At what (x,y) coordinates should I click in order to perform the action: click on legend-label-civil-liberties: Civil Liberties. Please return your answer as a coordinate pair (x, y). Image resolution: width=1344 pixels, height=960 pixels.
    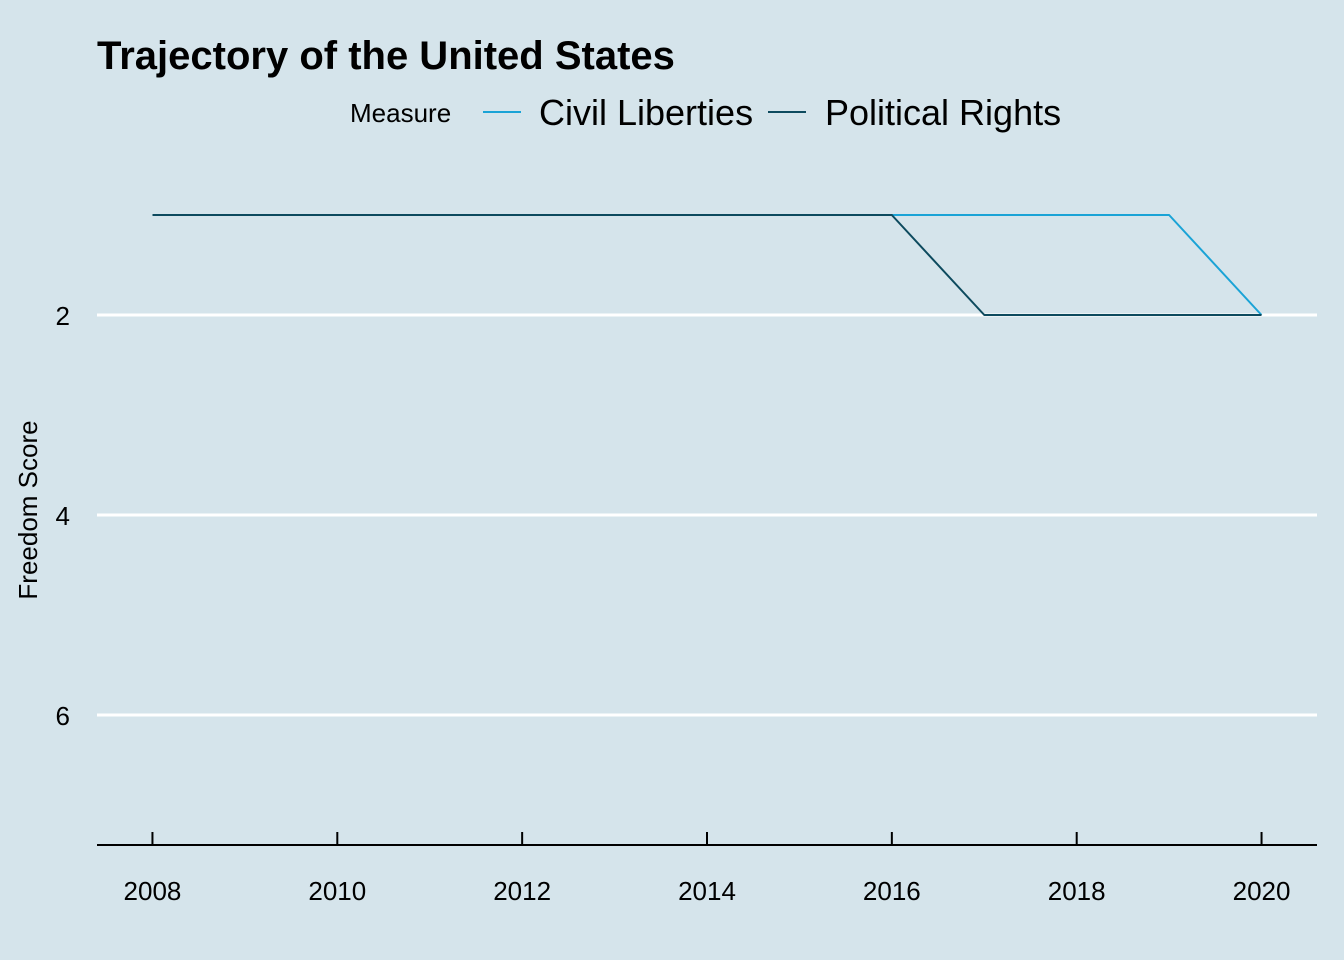
    Looking at the image, I should click on (646, 112).